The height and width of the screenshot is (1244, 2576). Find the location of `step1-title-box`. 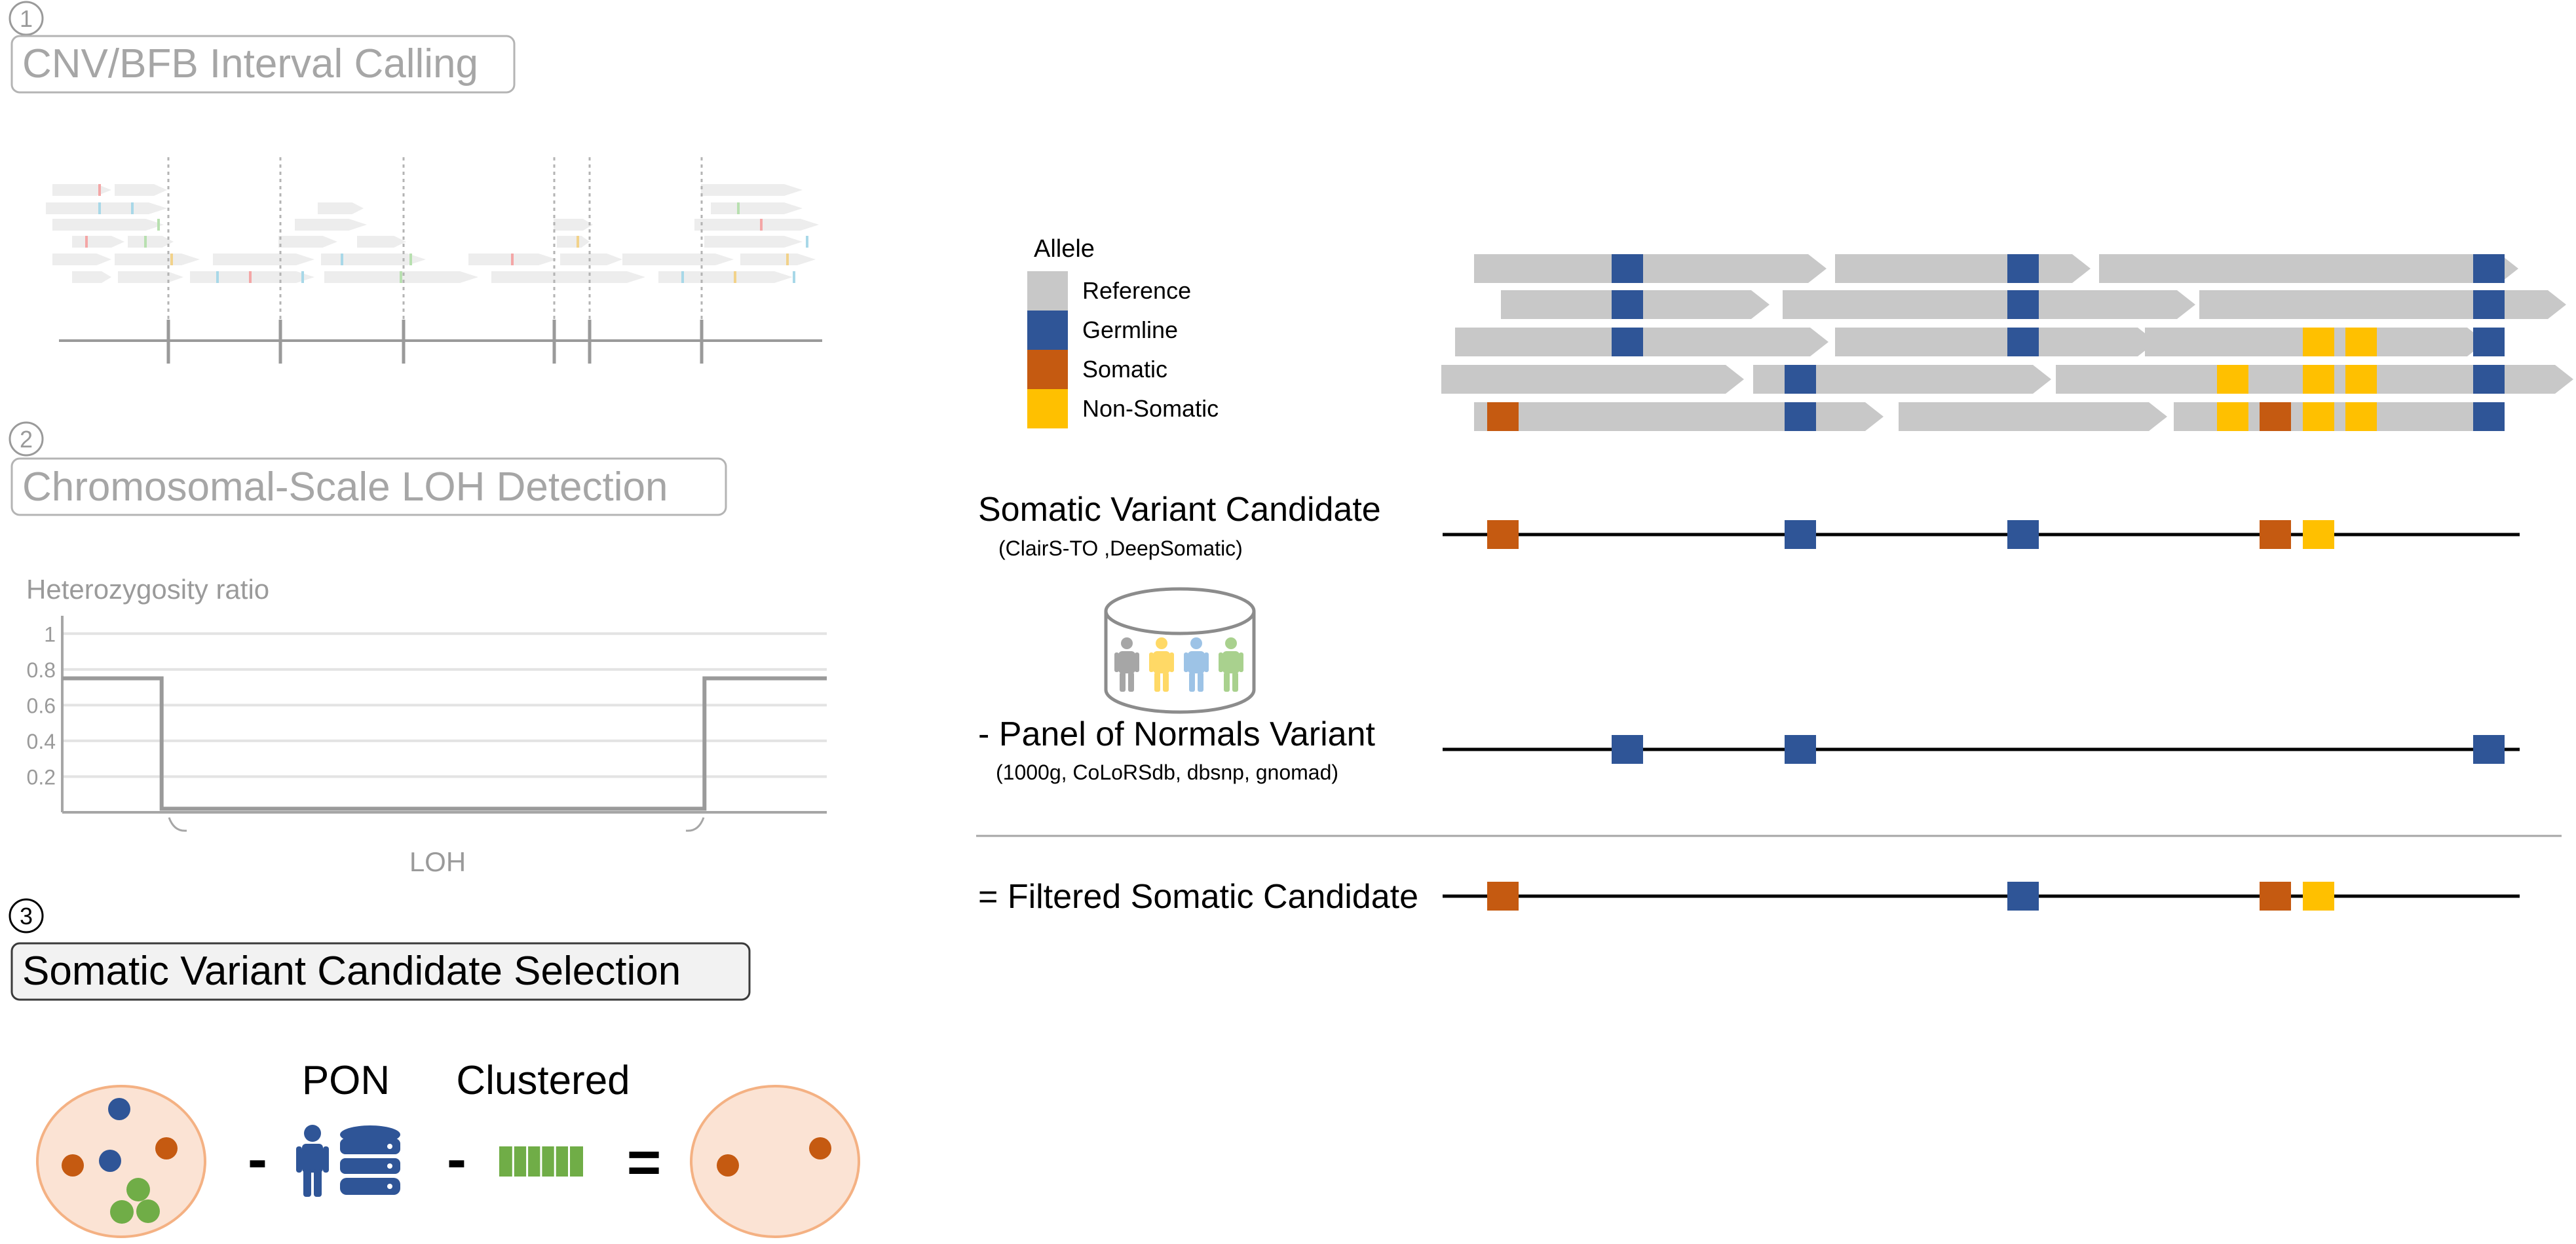

step1-title-box is located at coordinates (263, 64).